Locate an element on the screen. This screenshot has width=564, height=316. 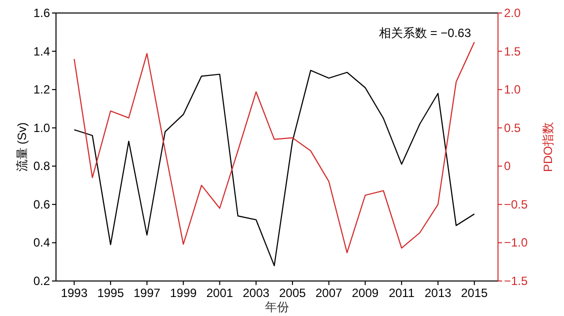
y2-axis-title: PDO指数 is located at coordinates (548, 147).